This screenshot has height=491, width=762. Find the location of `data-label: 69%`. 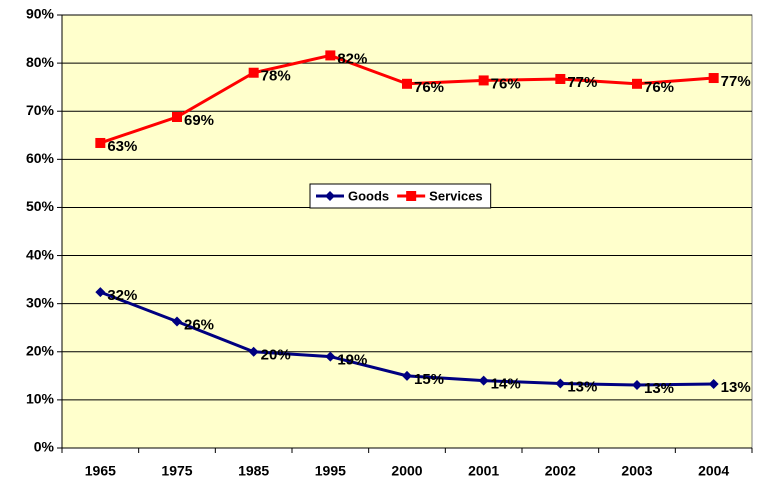

data-label: 69% is located at coordinates (199, 120).